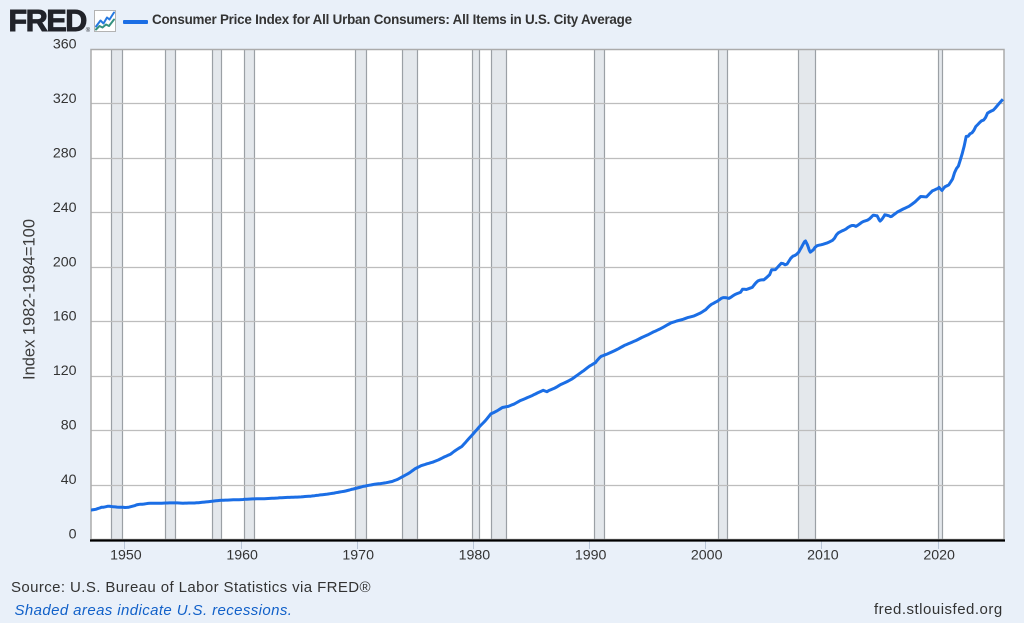  What do you see at coordinates (65, 208) in the screenshot?
I see `svg-text: 240` at bounding box center [65, 208].